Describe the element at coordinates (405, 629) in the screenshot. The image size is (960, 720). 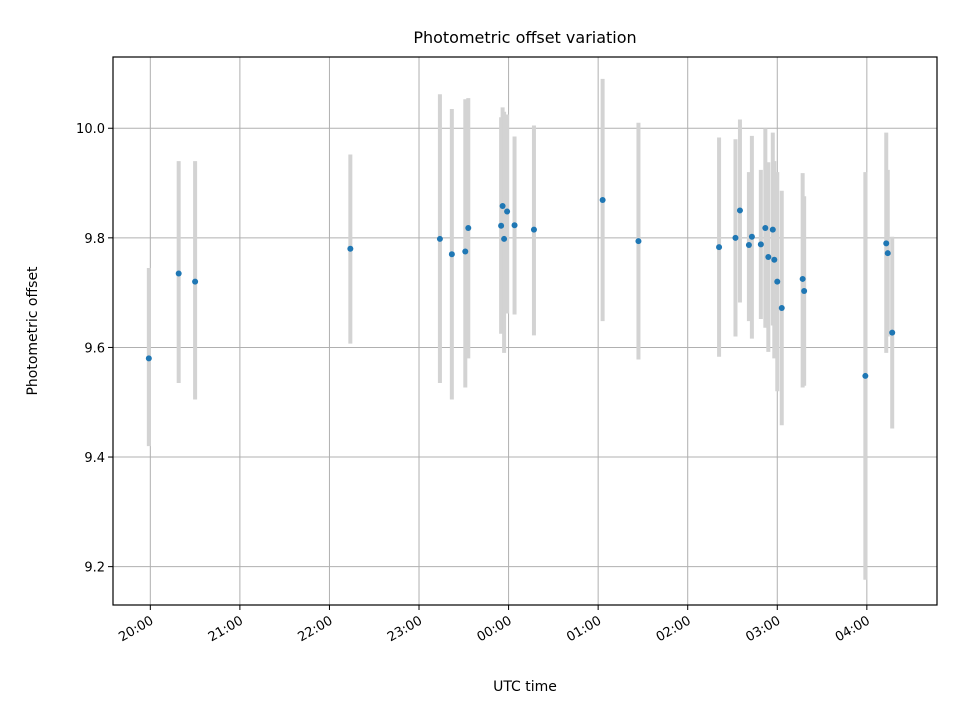
I see `x-tick-label: 23:00` at that location.